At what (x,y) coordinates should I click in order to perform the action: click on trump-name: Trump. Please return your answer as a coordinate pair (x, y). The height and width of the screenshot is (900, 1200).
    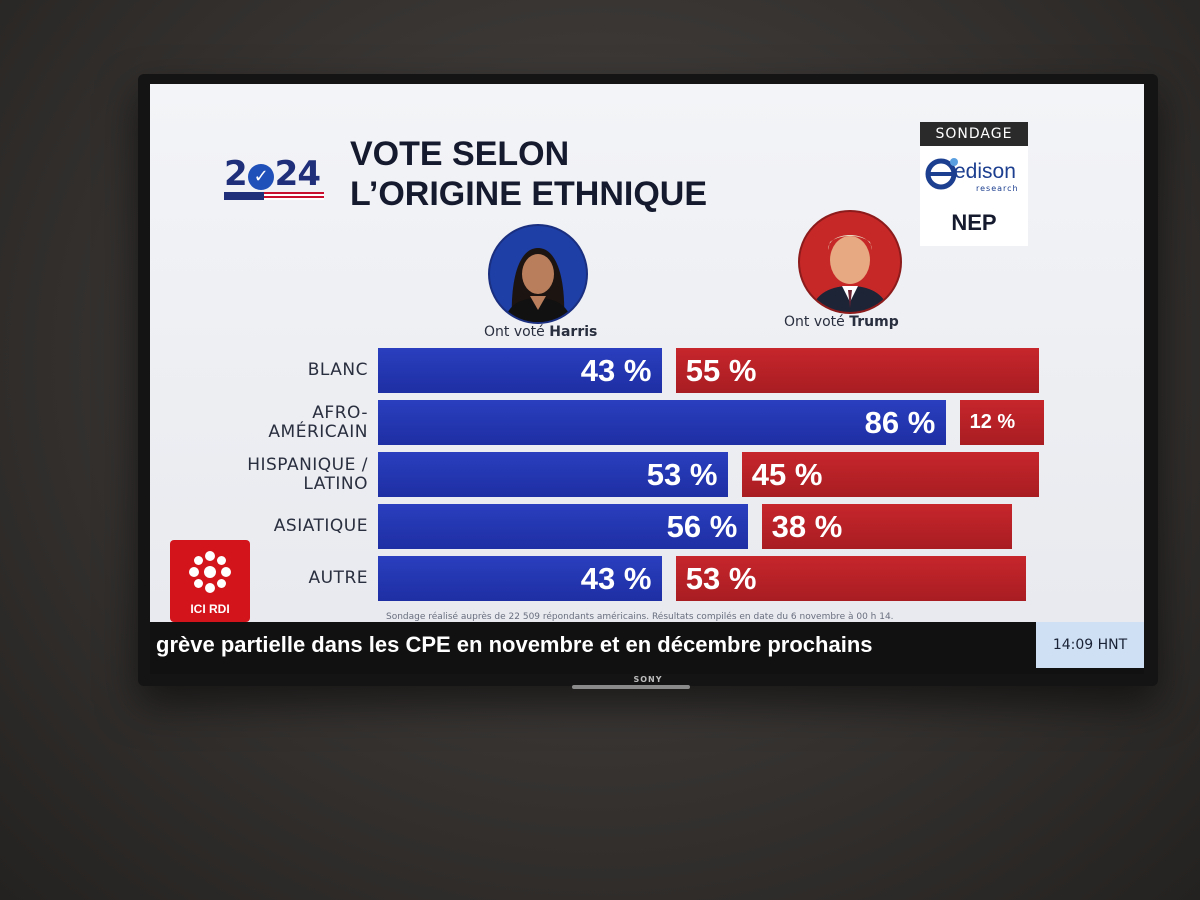
    Looking at the image, I should click on (874, 322).